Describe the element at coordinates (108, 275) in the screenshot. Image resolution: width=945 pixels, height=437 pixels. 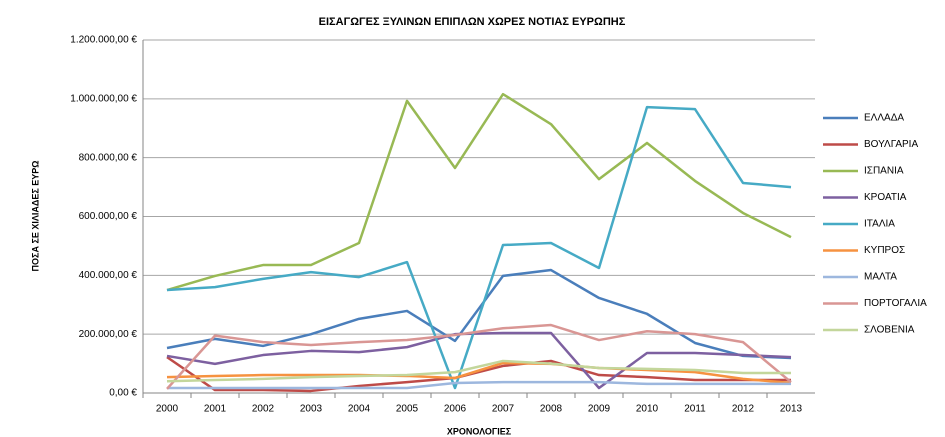
I see `y-tick-label: 400.000,00 €` at that location.